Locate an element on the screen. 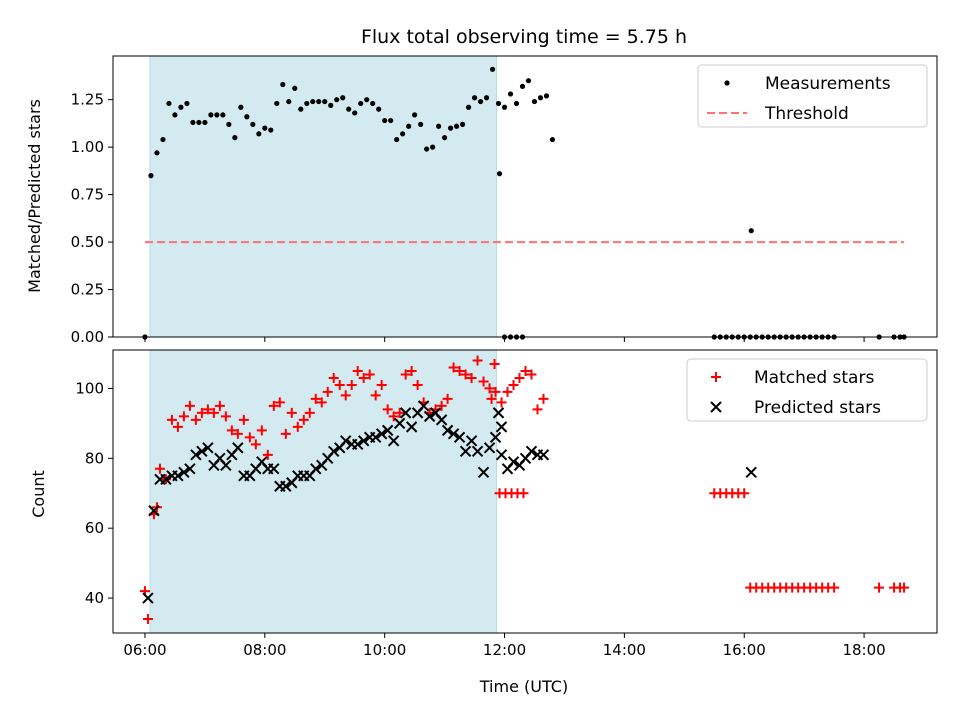 The width and height of the screenshot is (960, 720). x-tick-label: 12:00 is located at coordinates (504, 650).